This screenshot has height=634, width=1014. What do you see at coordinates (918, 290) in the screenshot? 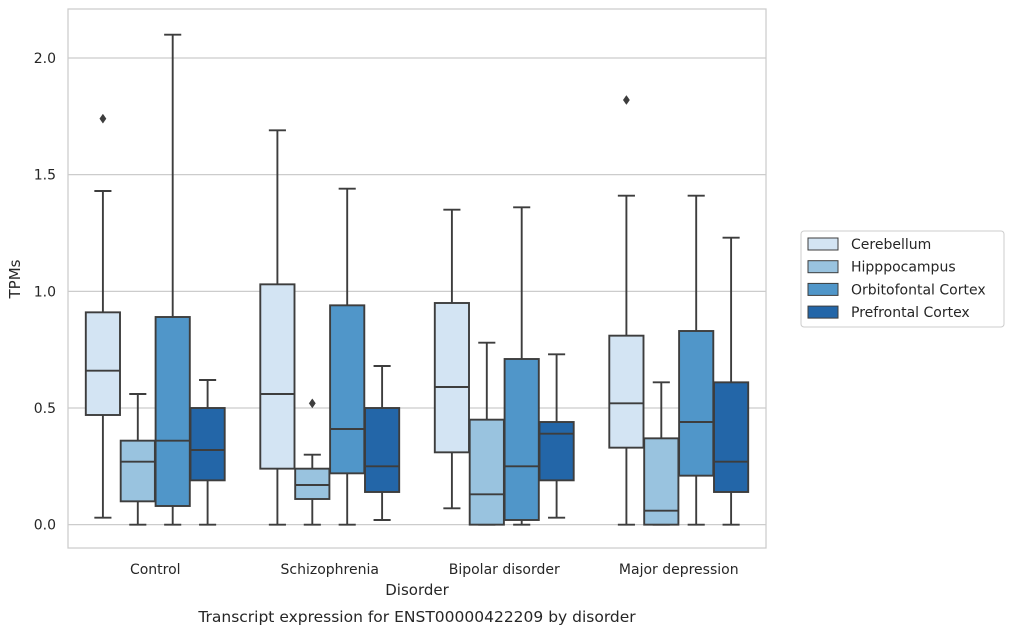
I see `legend-label: Orbitofontal Cortex` at bounding box center [918, 290].